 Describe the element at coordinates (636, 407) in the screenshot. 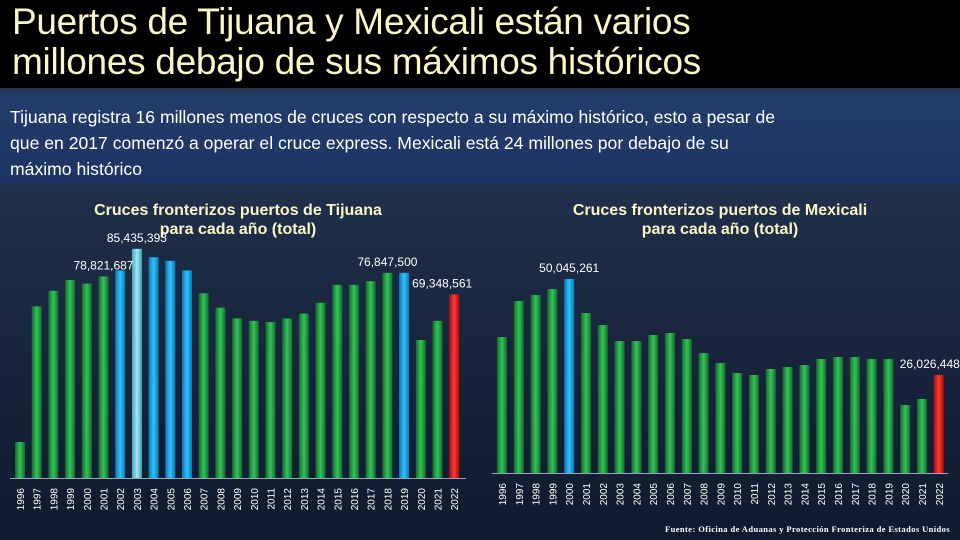

I see `mexicali-bar-2004` at that location.